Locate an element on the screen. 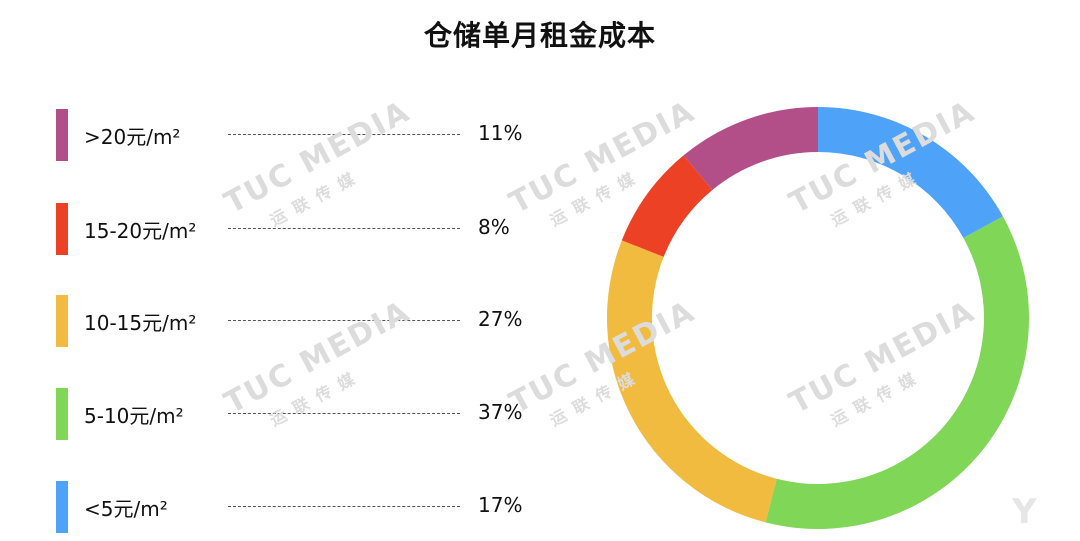 The height and width of the screenshot is (541, 1080). legend-item: >20元/m² 11% is located at coordinates (280, 135).